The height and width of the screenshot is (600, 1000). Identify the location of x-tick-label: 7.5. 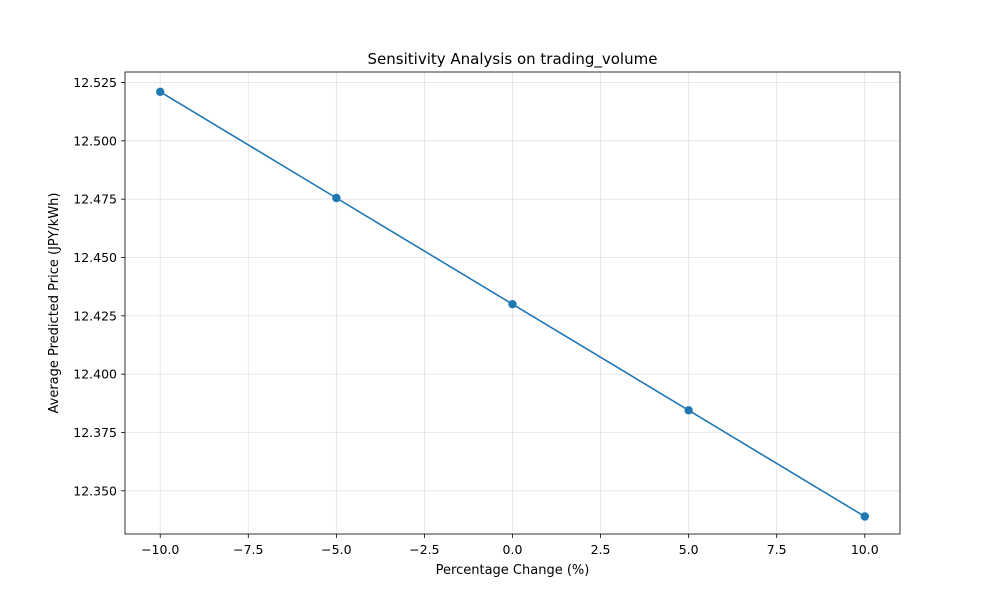
(777, 549).